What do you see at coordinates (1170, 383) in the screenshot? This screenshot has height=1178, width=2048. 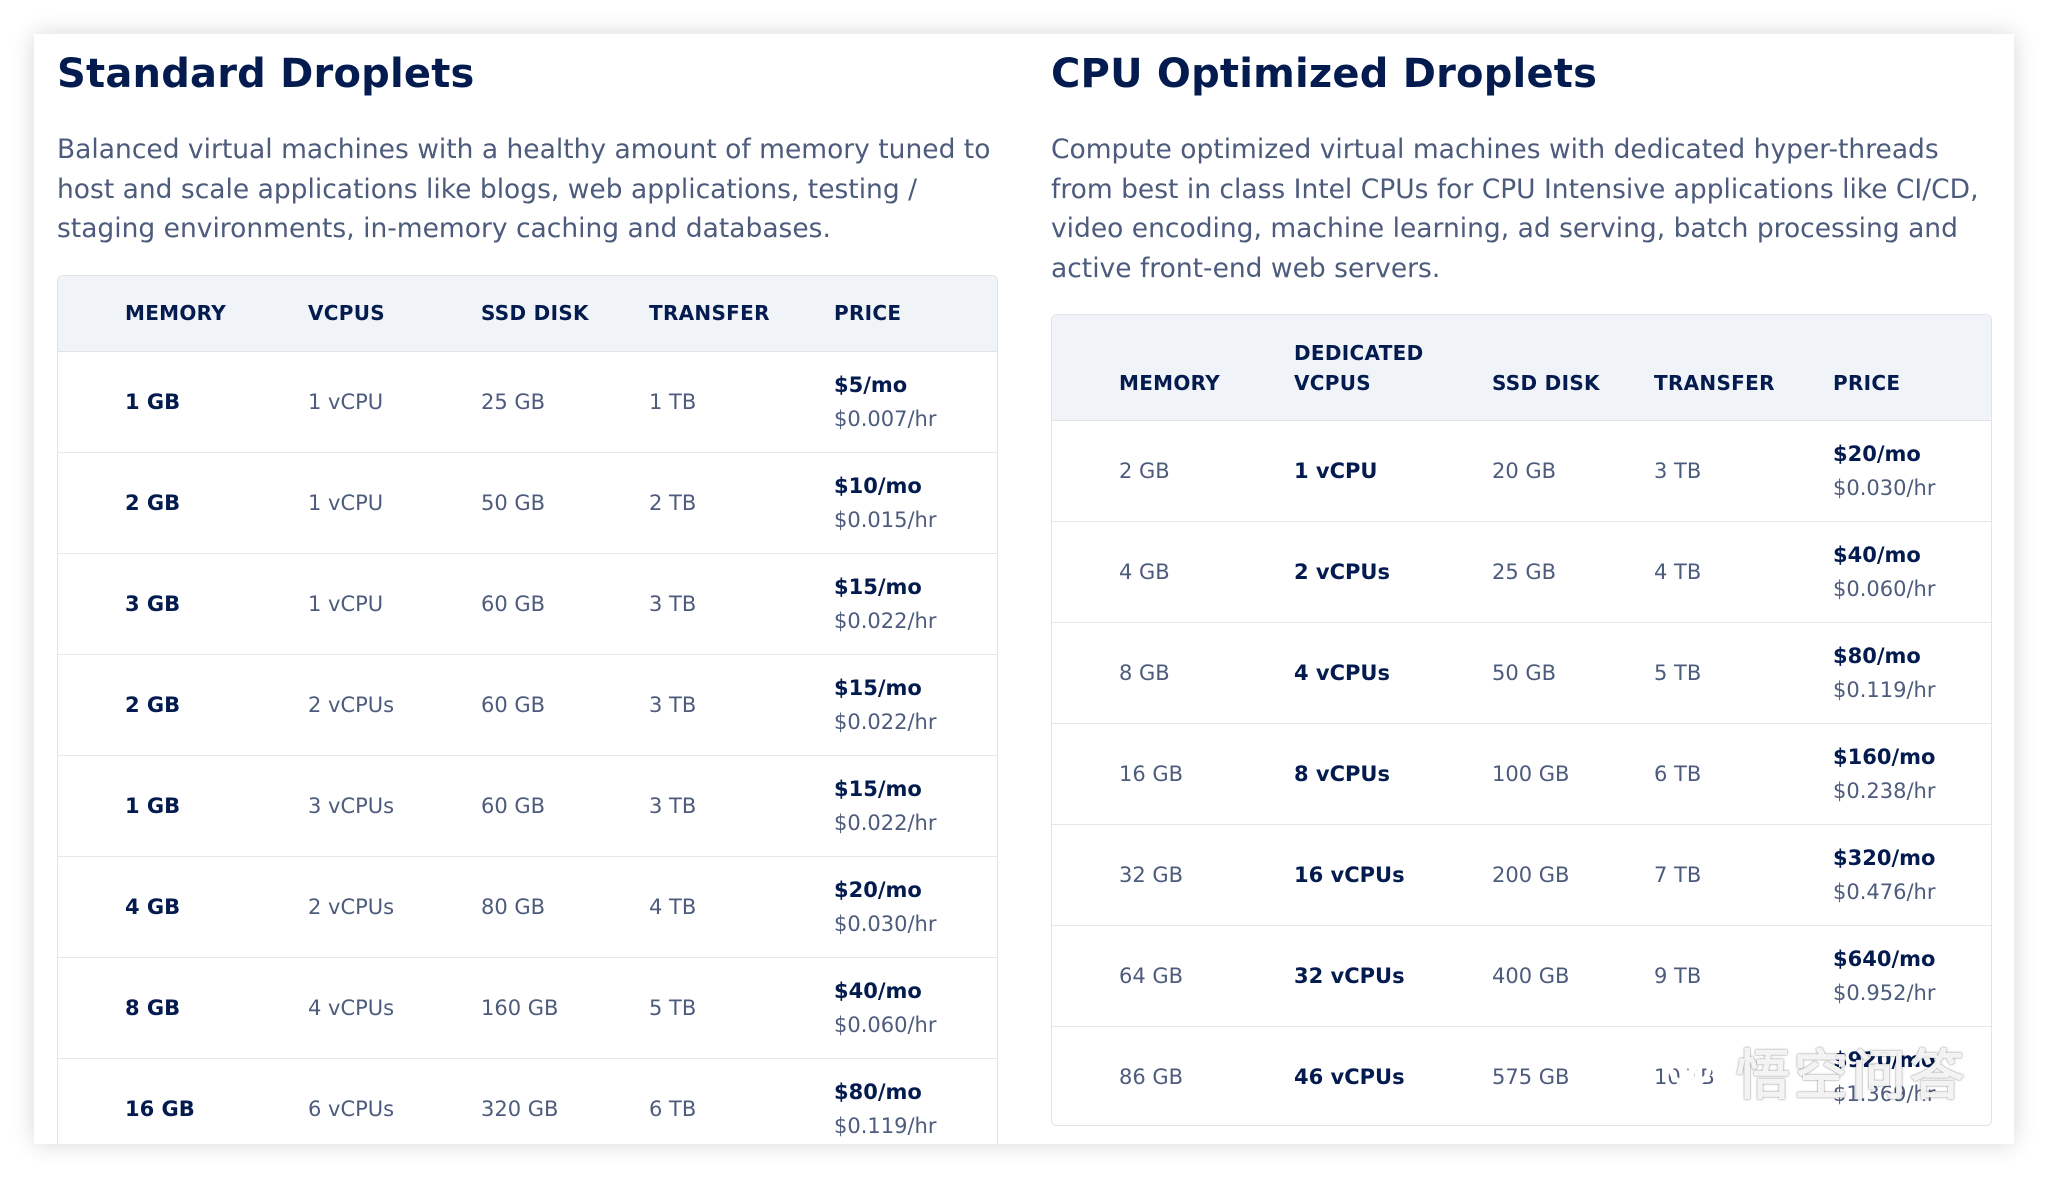 I see `header-memory: MEMORY` at bounding box center [1170, 383].